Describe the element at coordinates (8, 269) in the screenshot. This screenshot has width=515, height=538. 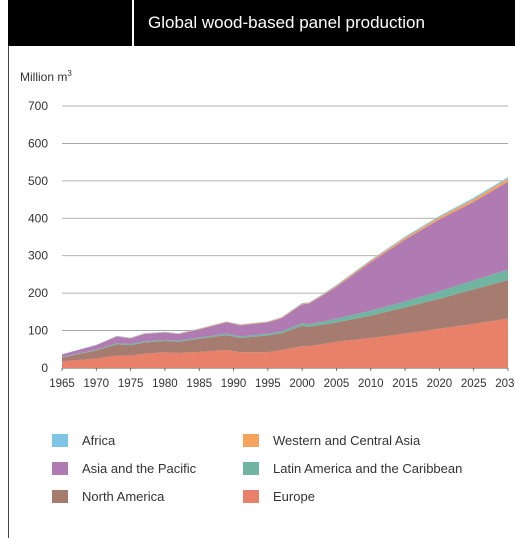
I see `frame-left-border` at that location.